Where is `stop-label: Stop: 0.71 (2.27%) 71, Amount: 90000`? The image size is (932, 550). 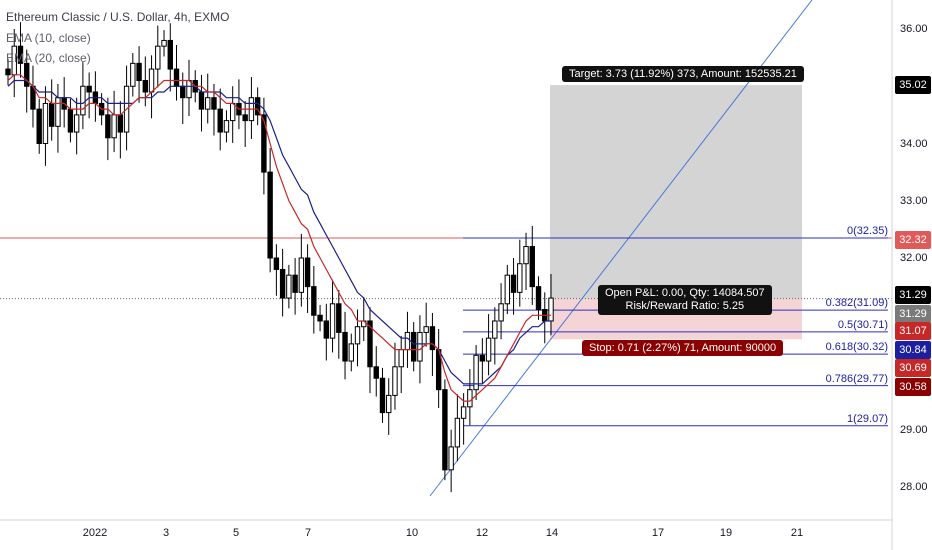 stop-label: Stop: 0.71 (2.27%) 71, Amount: 90000 is located at coordinates (683, 348).